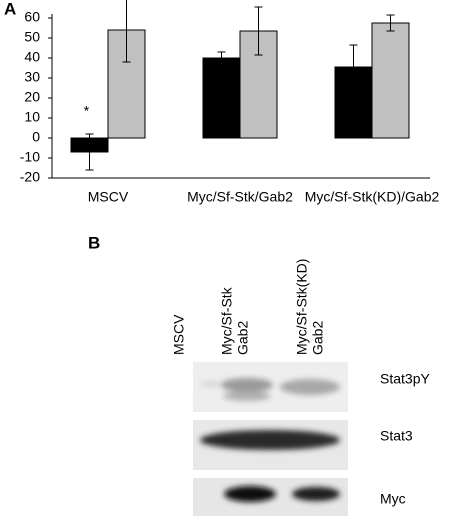 This screenshot has height=516, width=466. I want to click on y-tick-label: -10, so click(30, 157).